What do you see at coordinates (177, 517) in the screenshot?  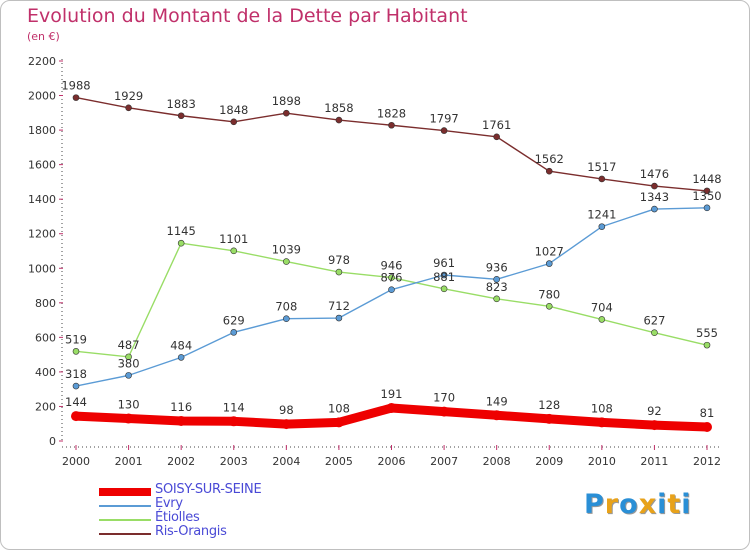 I see `legend-label: Étiolles` at bounding box center [177, 517].